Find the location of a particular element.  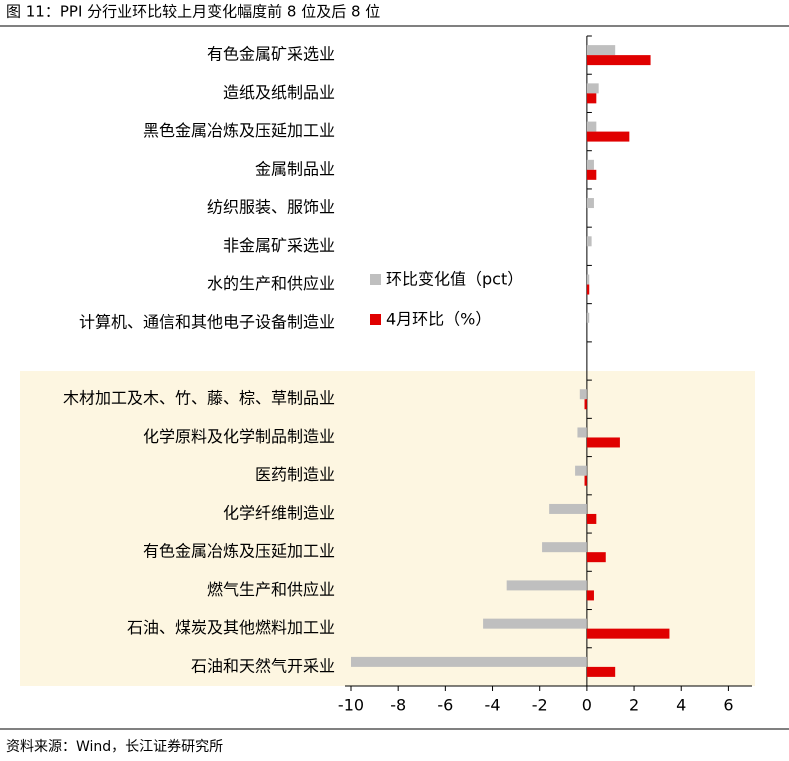

y-tick-label: 造纸及纸制品业 is located at coordinates (279, 92).